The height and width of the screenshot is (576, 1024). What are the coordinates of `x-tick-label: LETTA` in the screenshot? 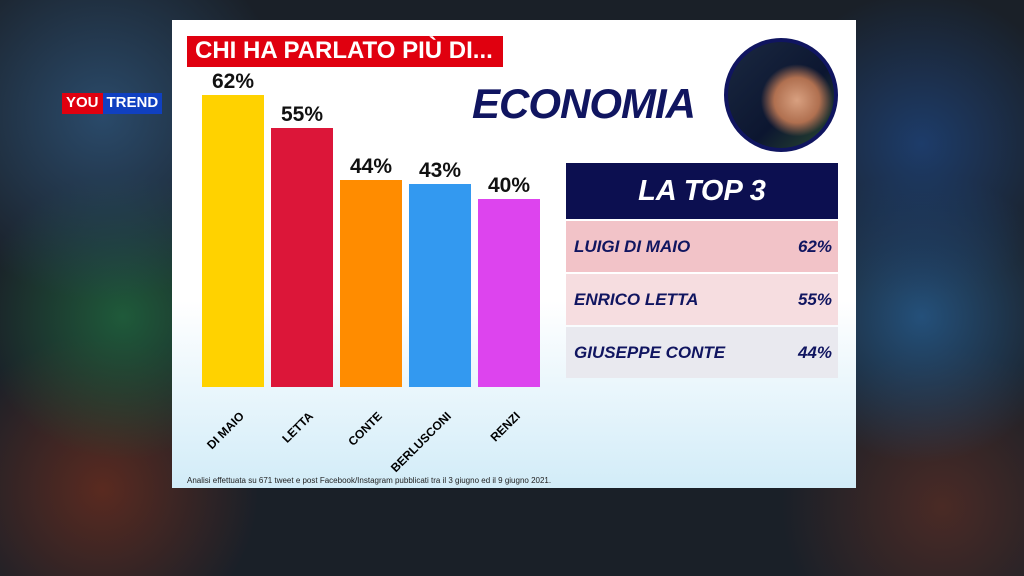 It's located at (297, 427).